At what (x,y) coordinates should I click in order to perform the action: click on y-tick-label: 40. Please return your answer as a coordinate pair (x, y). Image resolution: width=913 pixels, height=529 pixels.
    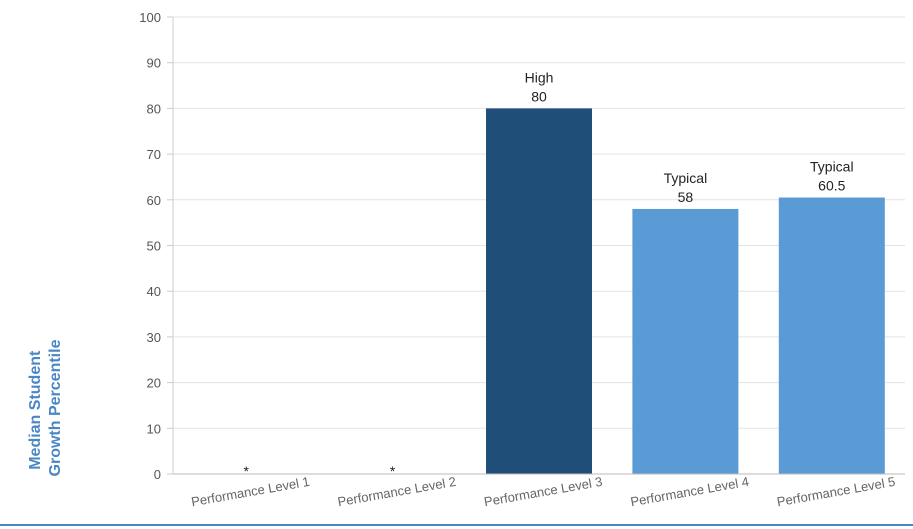
    Looking at the image, I should click on (154, 291).